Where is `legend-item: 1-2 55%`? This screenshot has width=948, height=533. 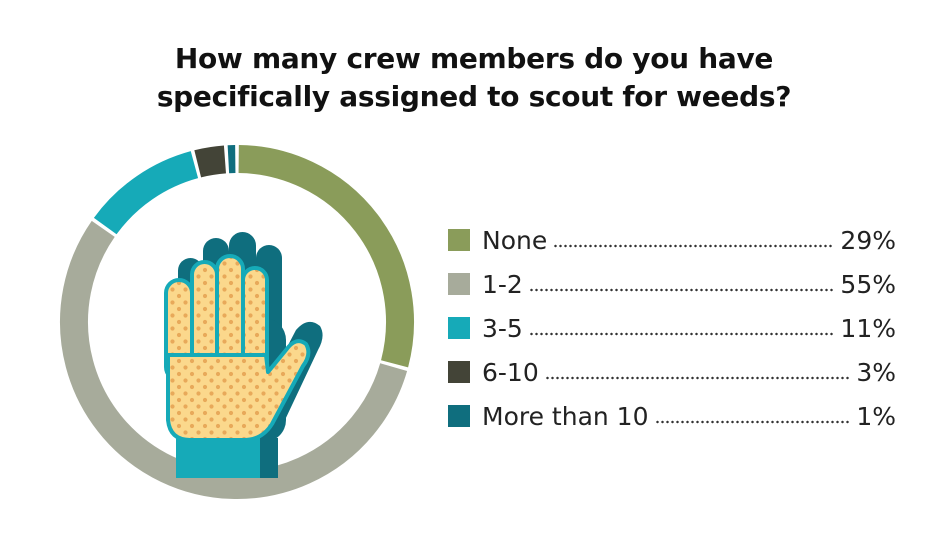 legend-item: 1-2 55% is located at coordinates (672, 284).